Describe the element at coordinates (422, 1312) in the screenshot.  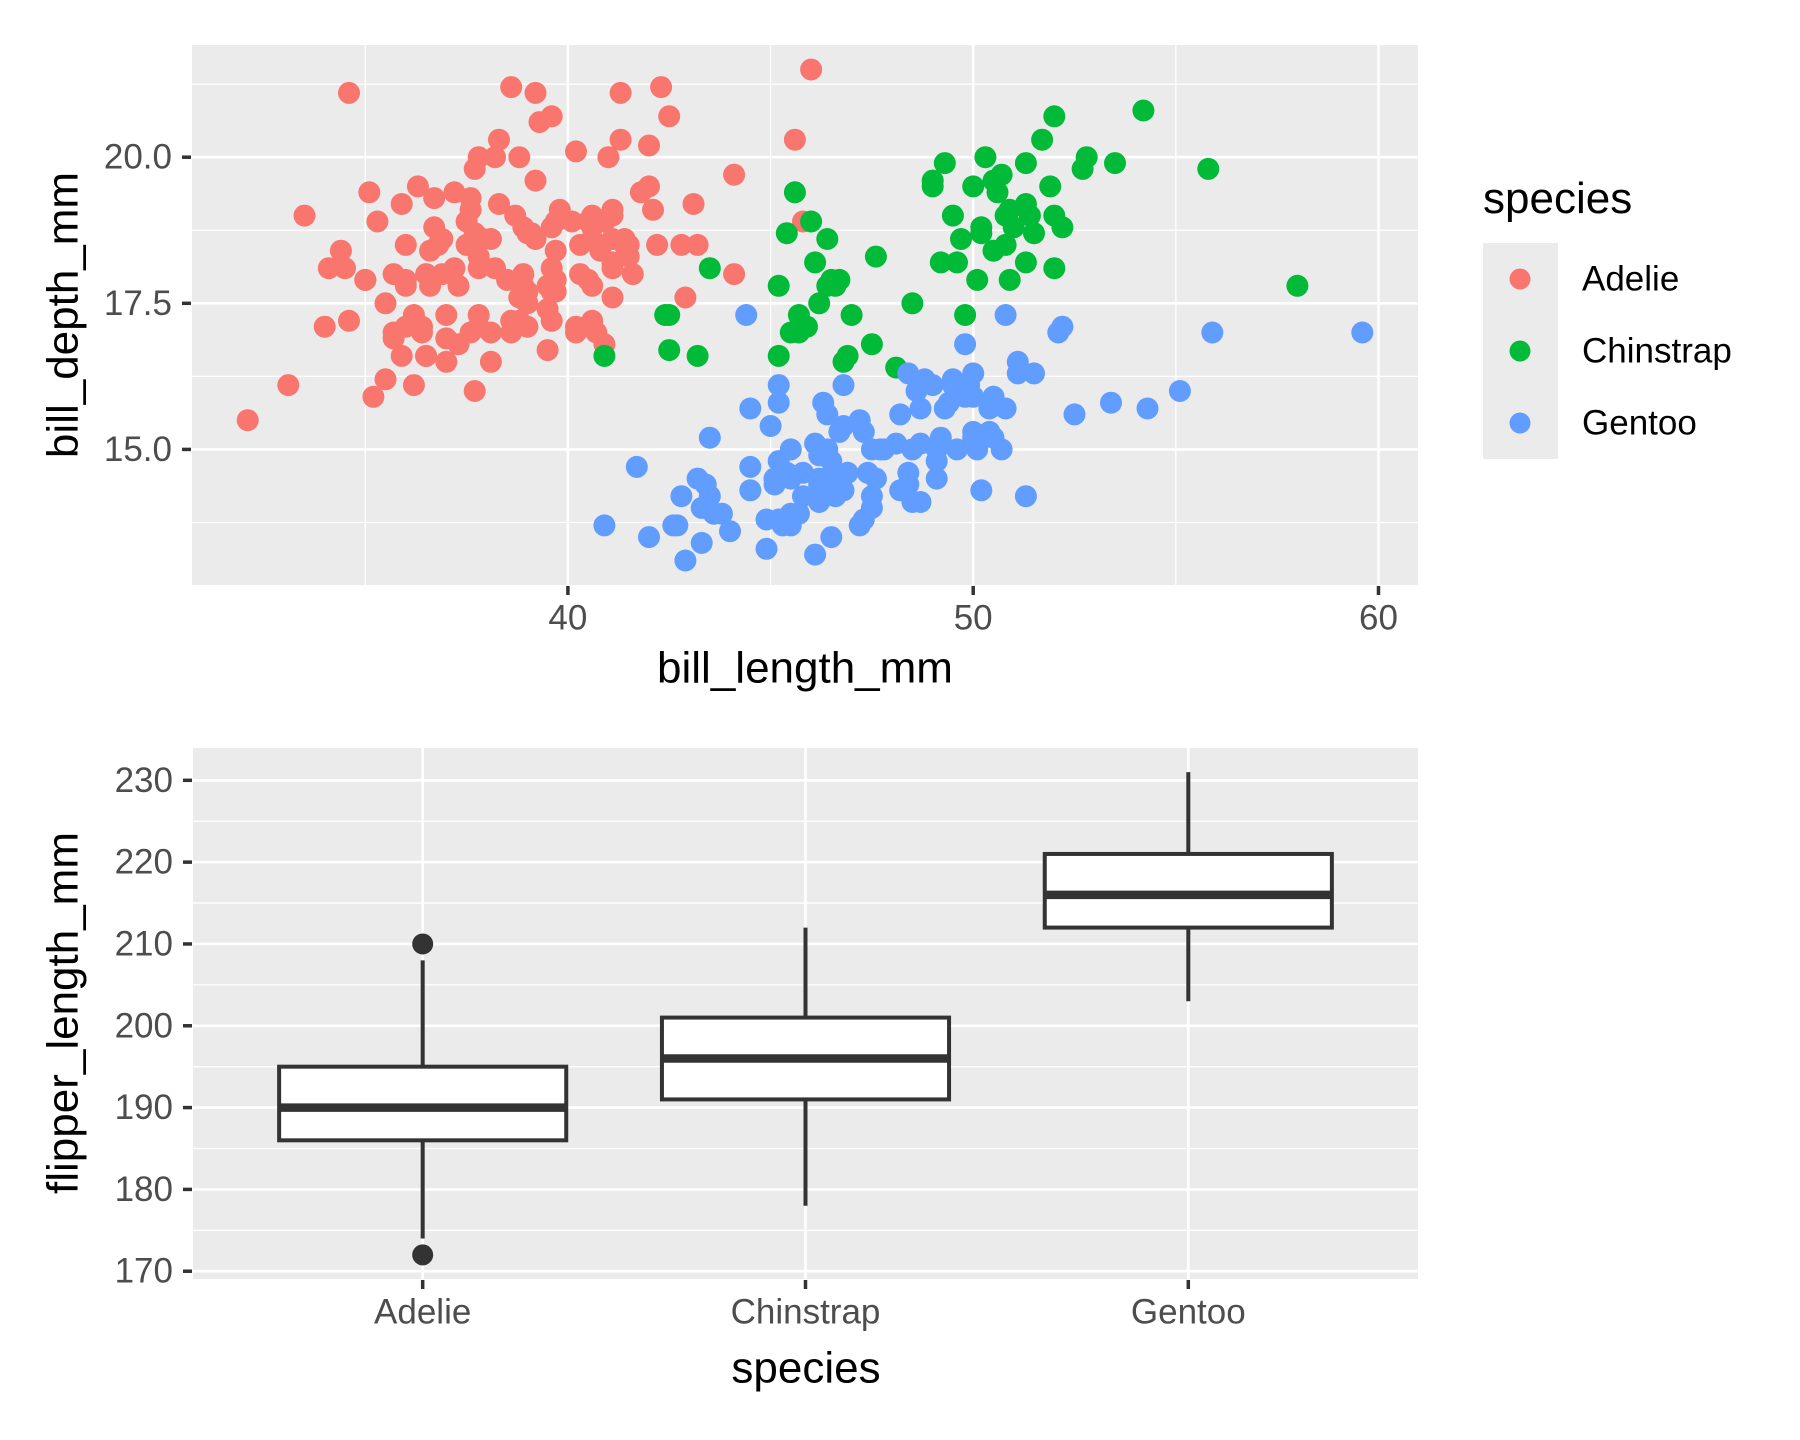
I see `x-tick-label: Adelie` at that location.